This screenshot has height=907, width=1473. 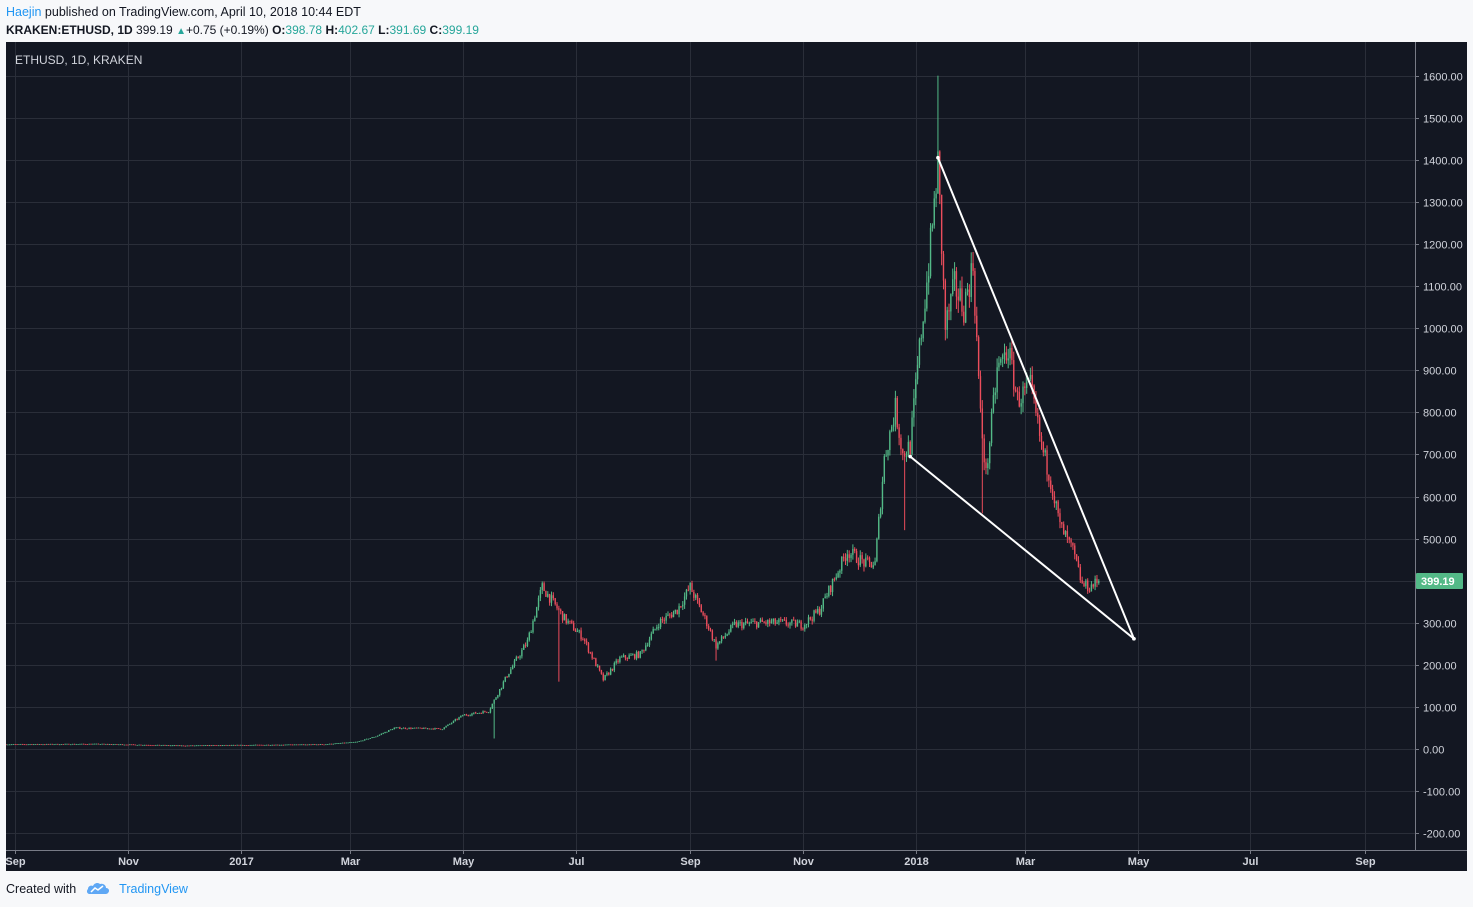 What do you see at coordinates (690, 862) in the screenshot?
I see `x-tick-label: Sep` at bounding box center [690, 862].